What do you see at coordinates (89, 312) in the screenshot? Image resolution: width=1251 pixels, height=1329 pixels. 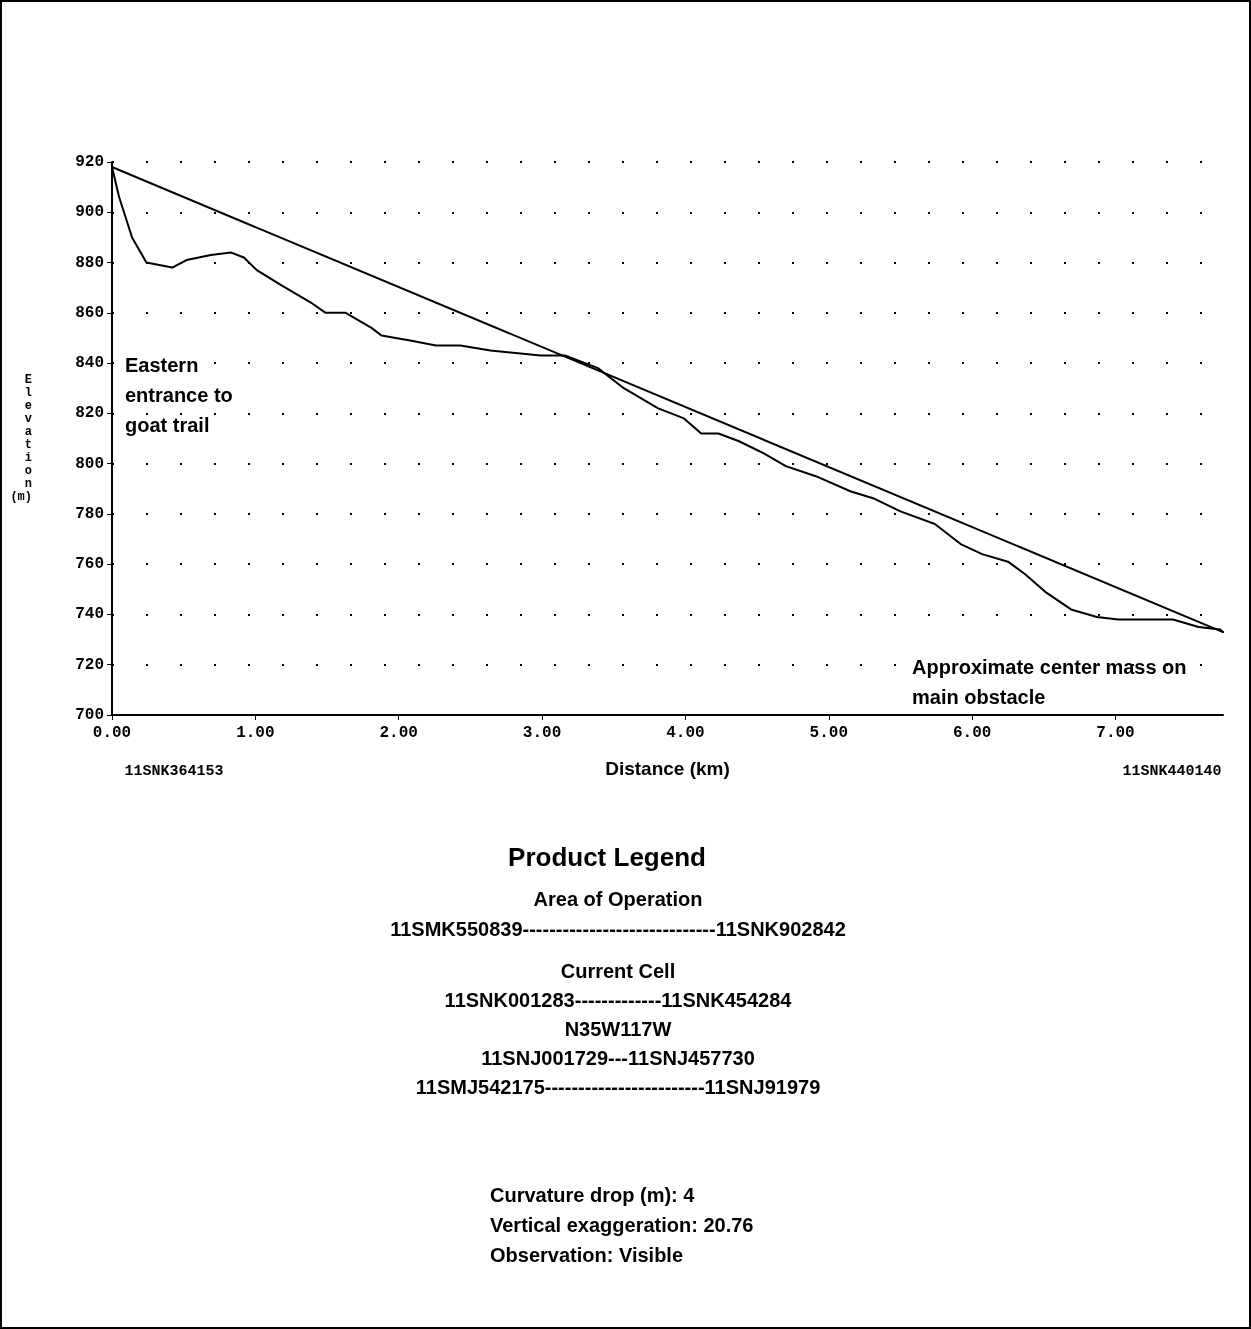 I see `y-tick-label: 860` at bounding box center [89, 312].